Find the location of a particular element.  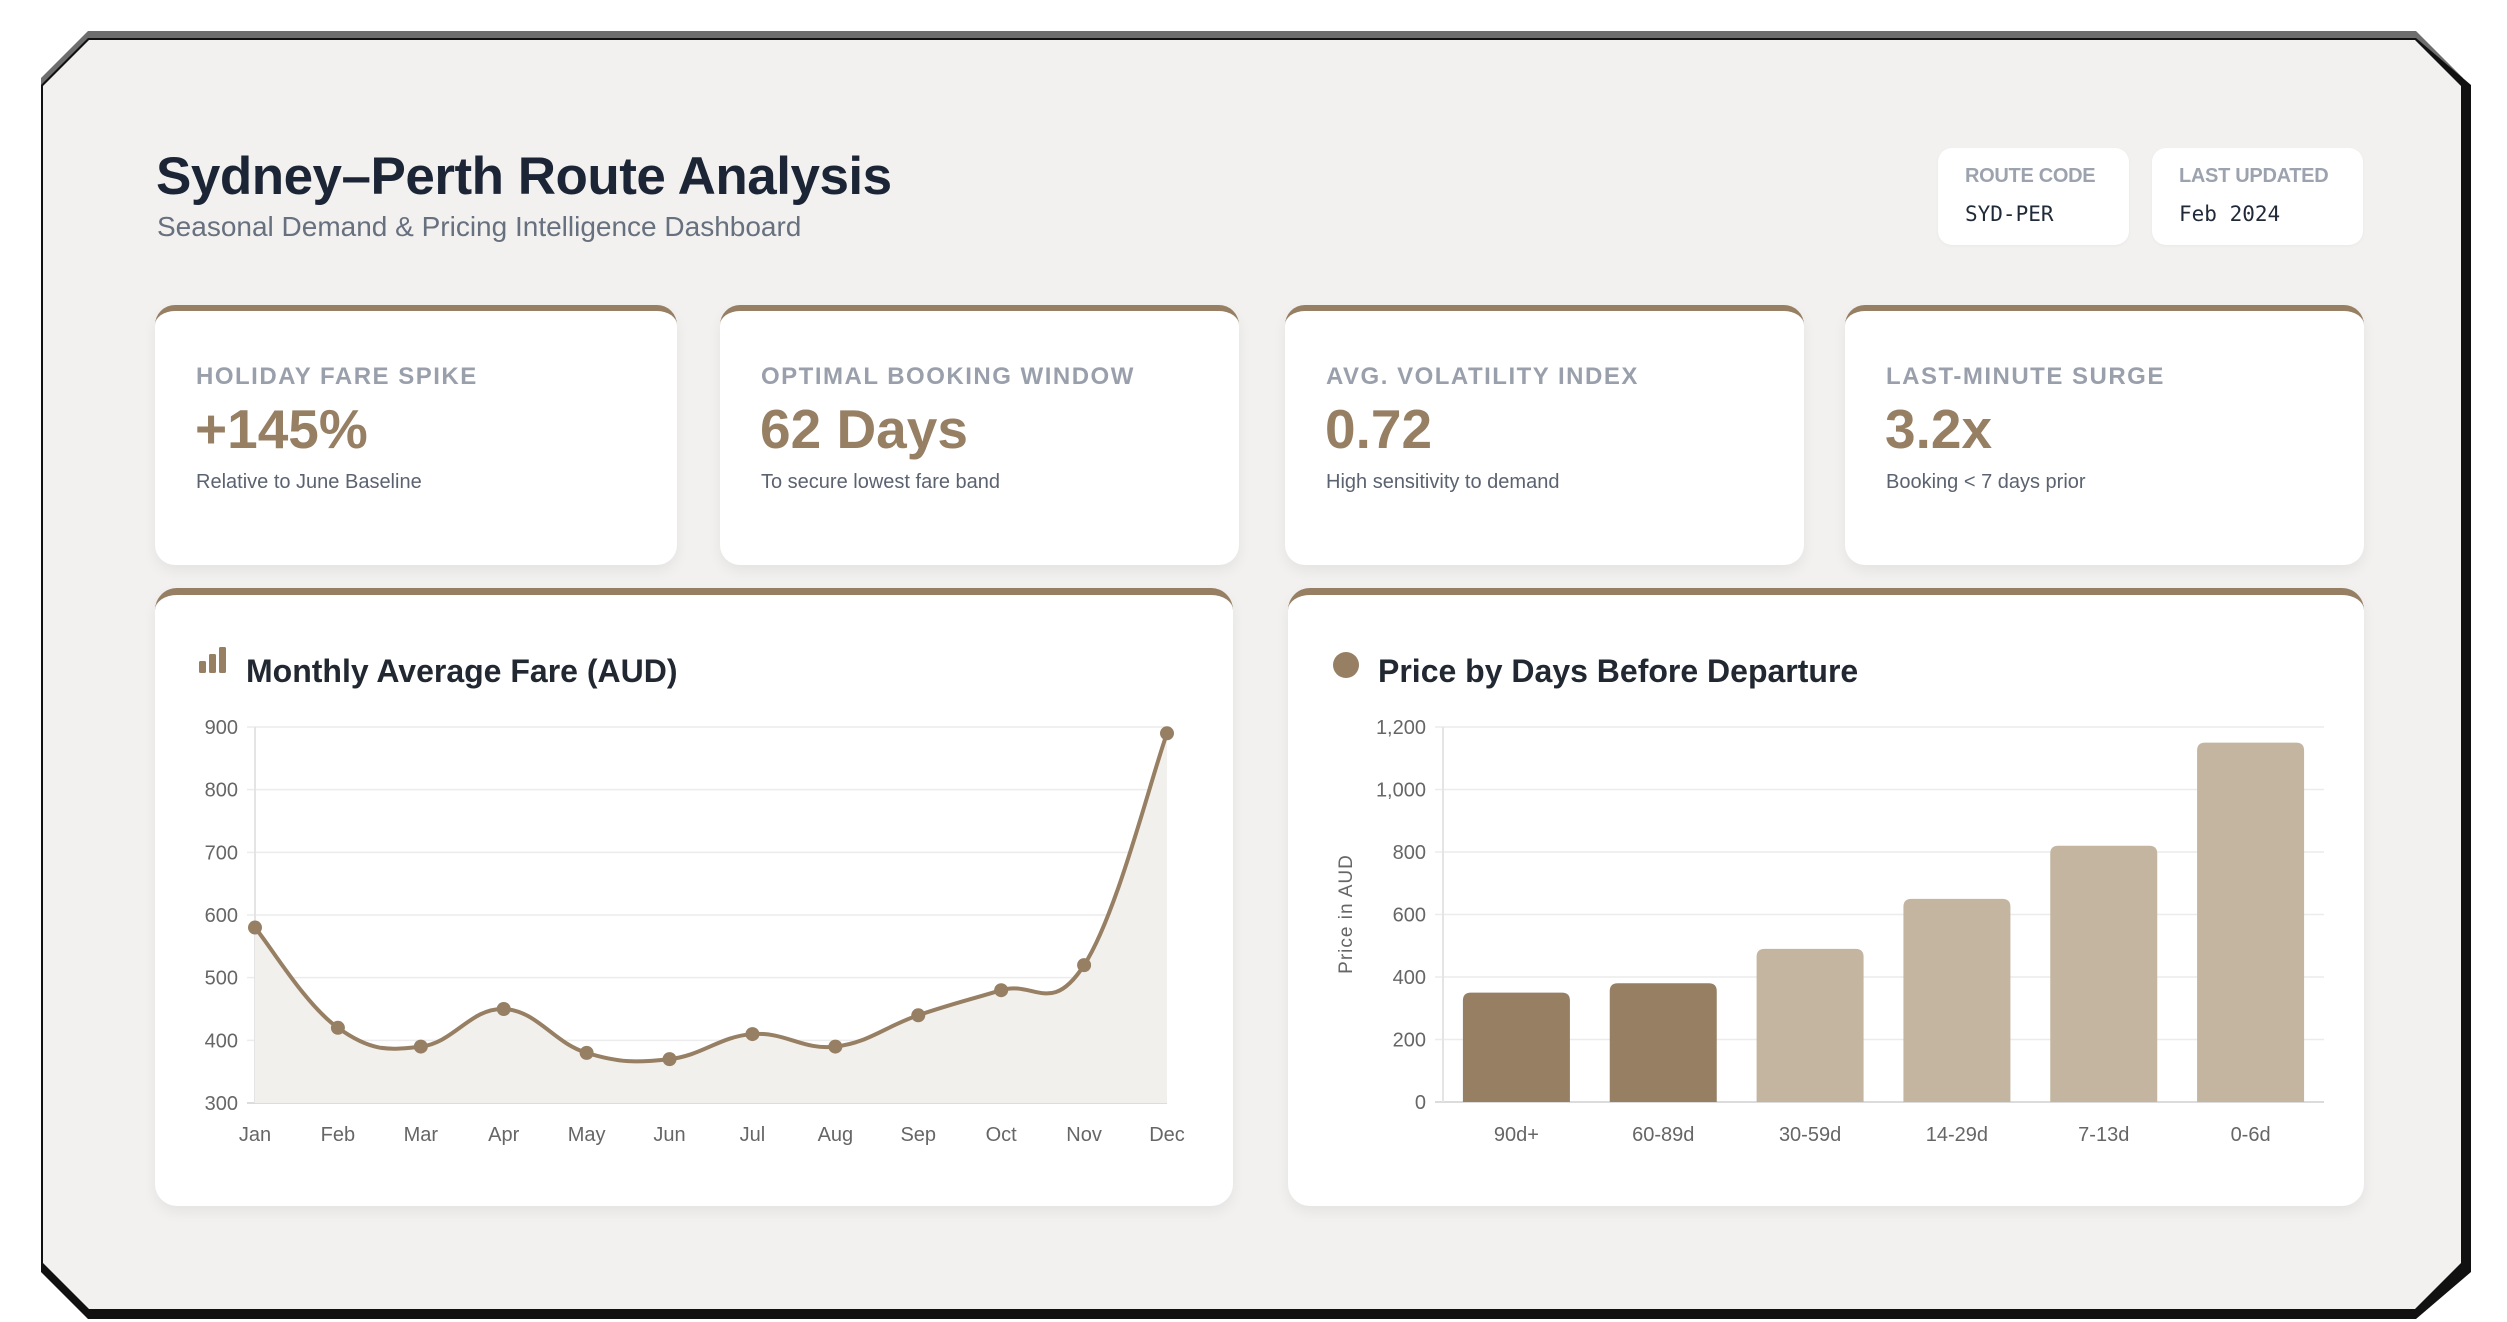

x-tick-label: 0-6d is located at coordinates (2251, 1135).